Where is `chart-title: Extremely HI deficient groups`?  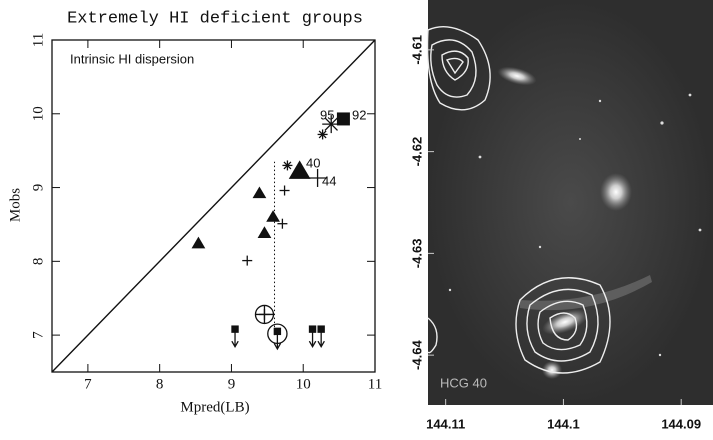 chart-title: Extremely HI deficient groups is located at coordinates (215, 18).